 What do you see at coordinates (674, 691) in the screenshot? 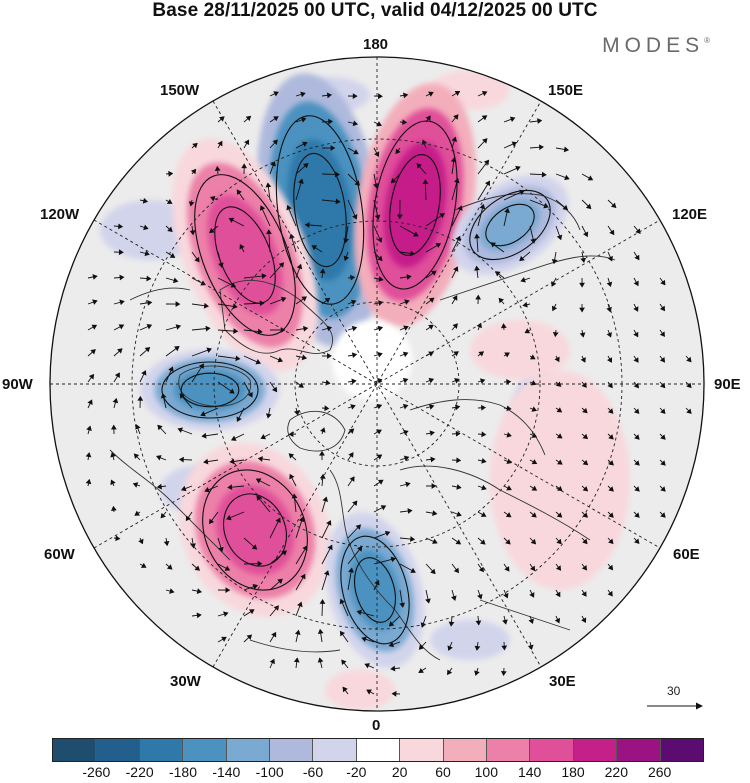
I see `reference-vector-label: 30` at bounding box center [674, 691].